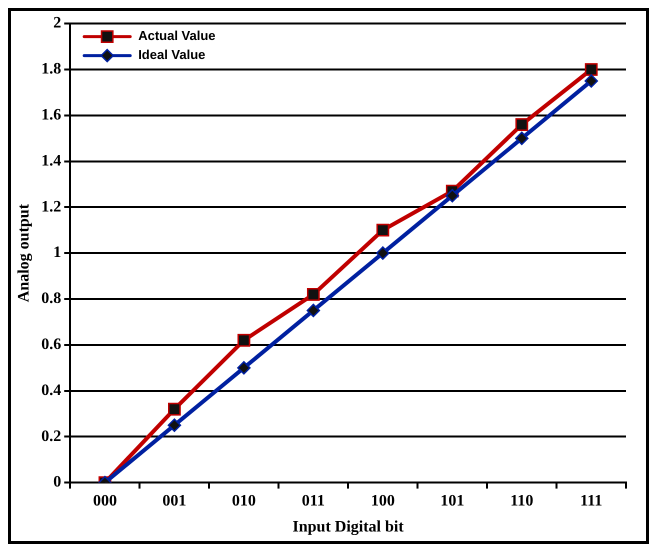  What do you see at coordinates (51, 390) in the screenshot?
I see `y-tick-label: 0.4` at bounding box center [51, 390].